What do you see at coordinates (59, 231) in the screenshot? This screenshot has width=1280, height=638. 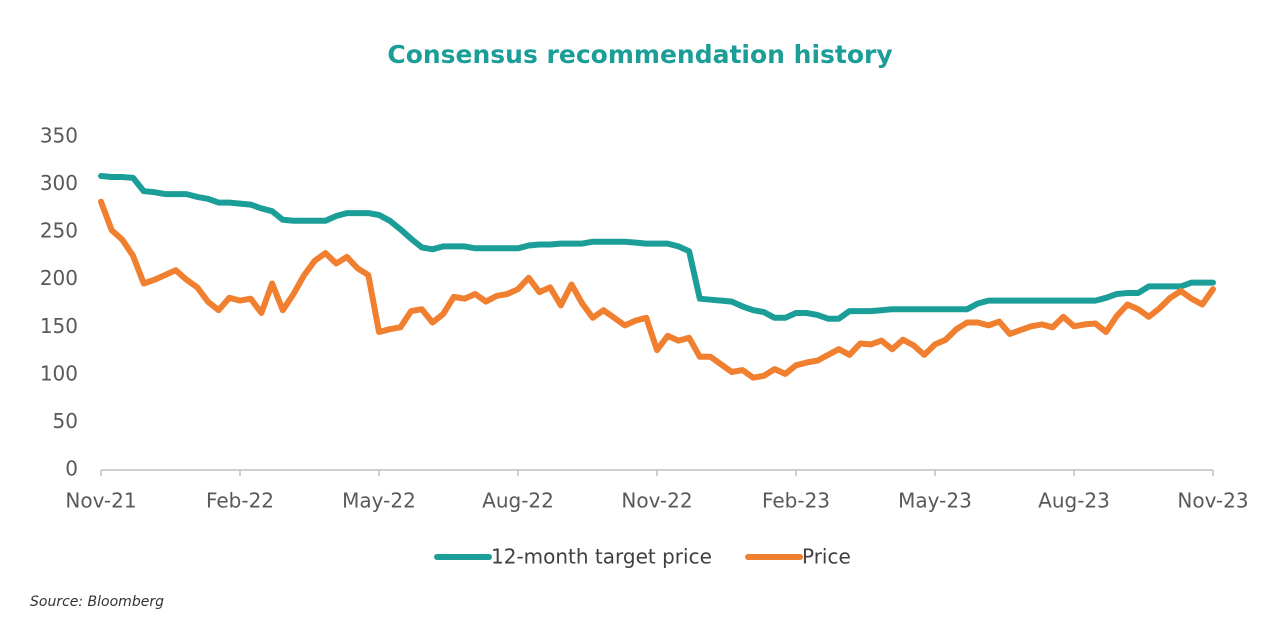 I see `y-tick-label: 250` at bounding box center [59, 231].